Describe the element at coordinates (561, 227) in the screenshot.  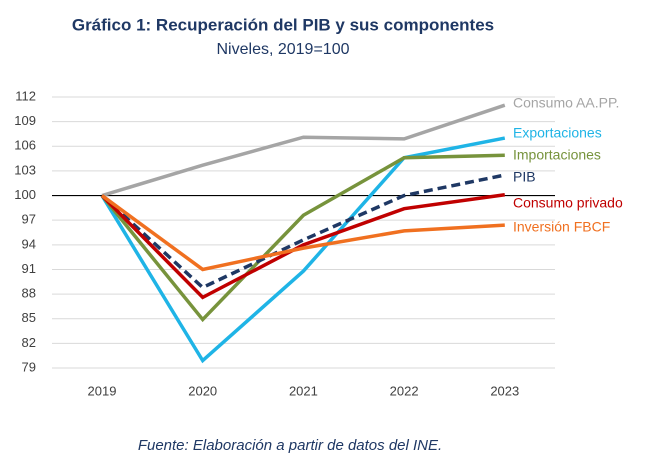
I see `legend-label: Inversión FBCF` at that location.